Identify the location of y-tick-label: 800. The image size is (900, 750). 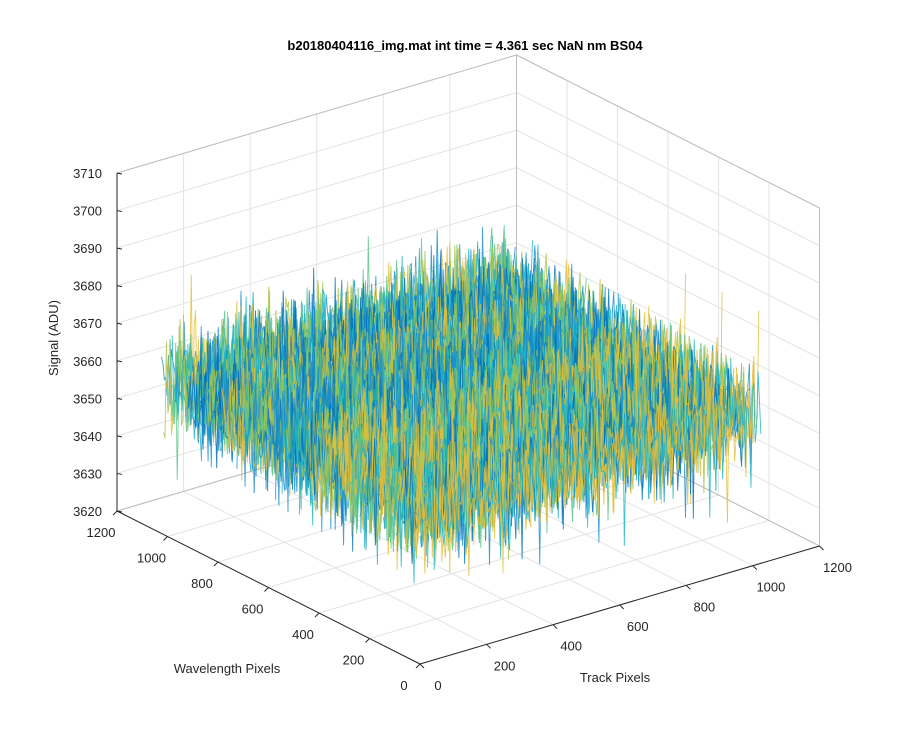
(202, 583).